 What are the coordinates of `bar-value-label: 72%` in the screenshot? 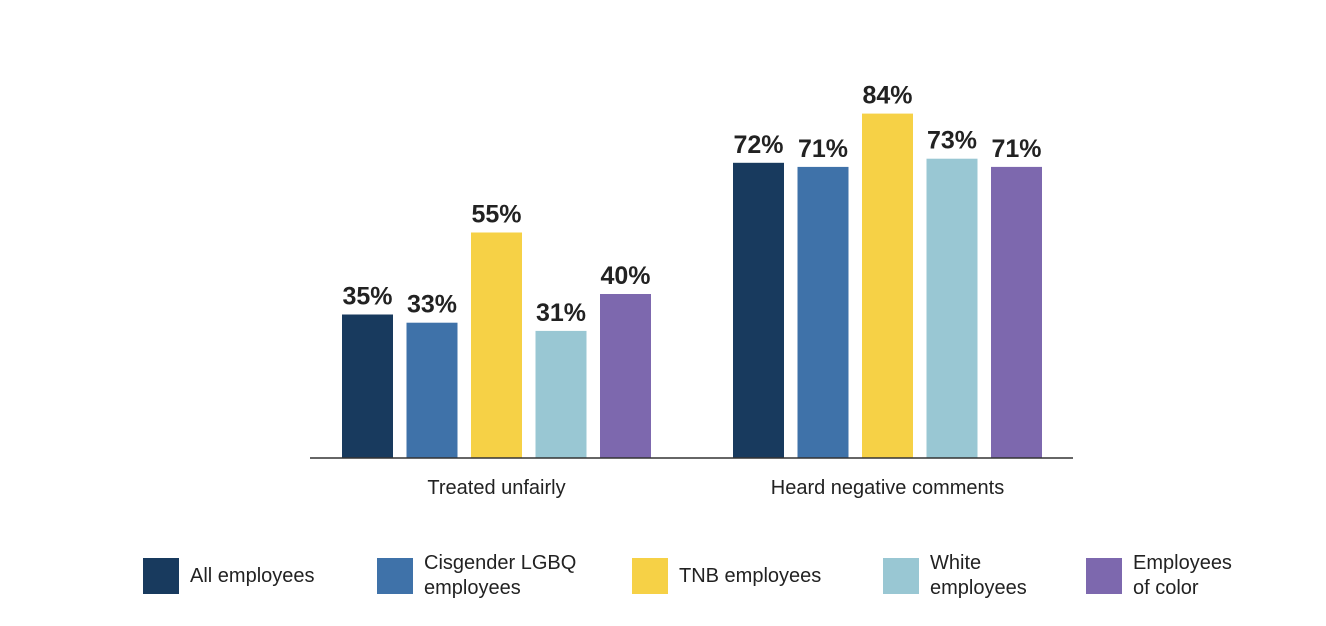 It's located at (758, 145).